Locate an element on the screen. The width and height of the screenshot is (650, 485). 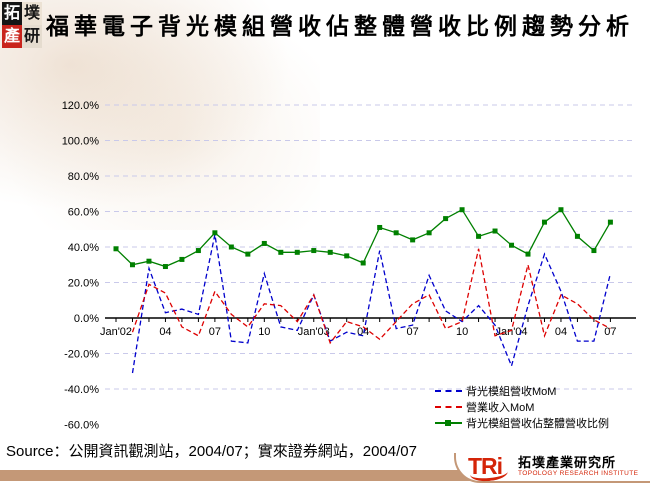
tri-wordmark-text: TRi is located at coordinates (485, 466).